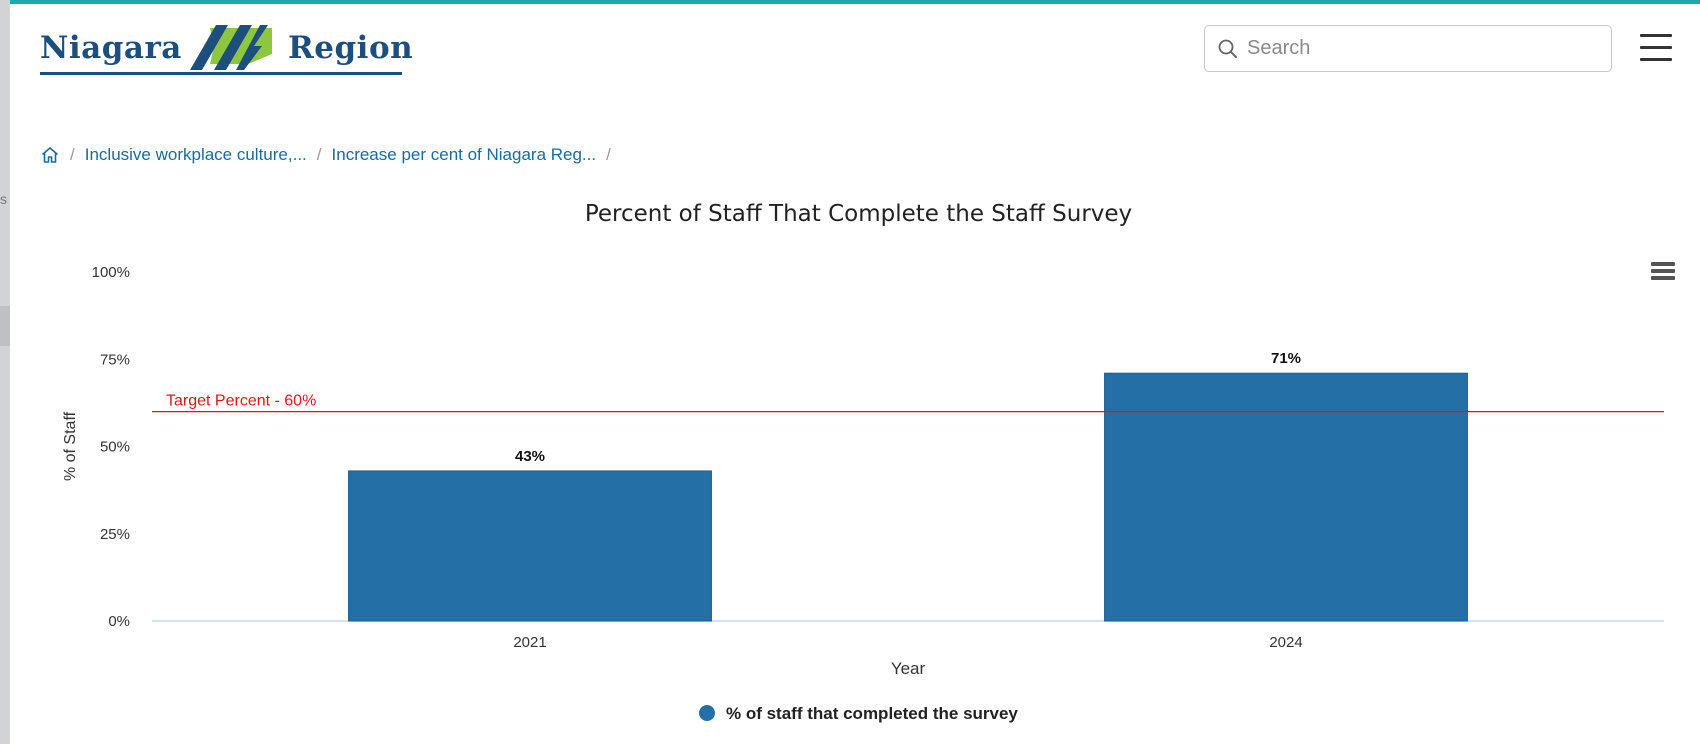 This screenshot has width=1700, height=744. I want to click on home-icon, so click(50, 155).